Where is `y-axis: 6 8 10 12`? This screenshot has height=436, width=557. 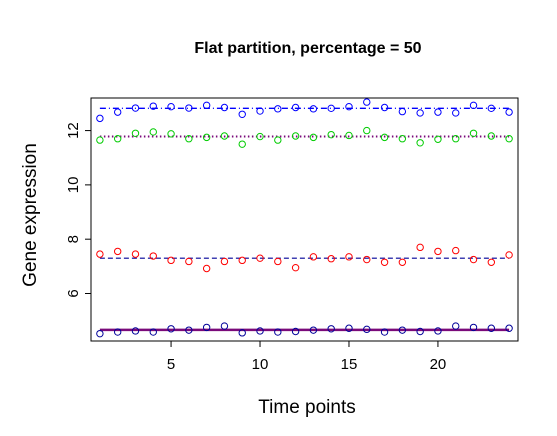
y-axis: 6 8 10 12 is located at coordinates (78, 210).